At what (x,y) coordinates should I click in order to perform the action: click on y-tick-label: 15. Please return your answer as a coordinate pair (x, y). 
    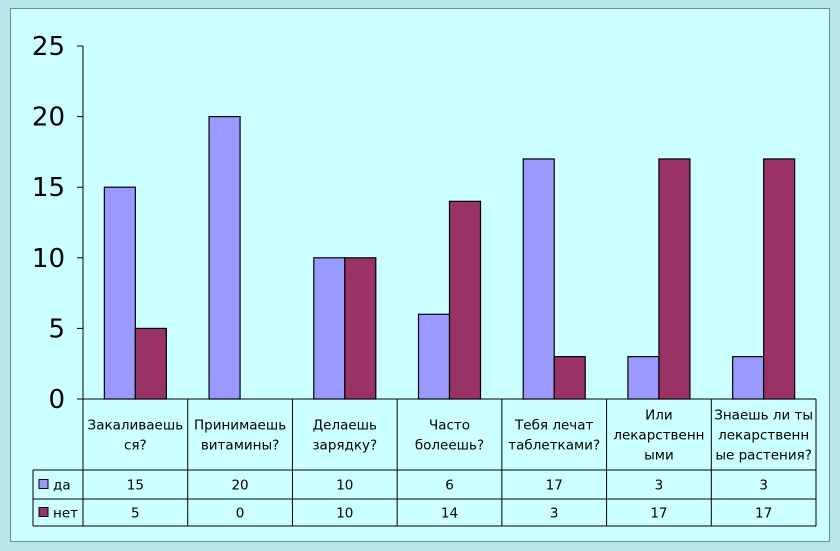
    Looking at the image, I should click on (48, 188).